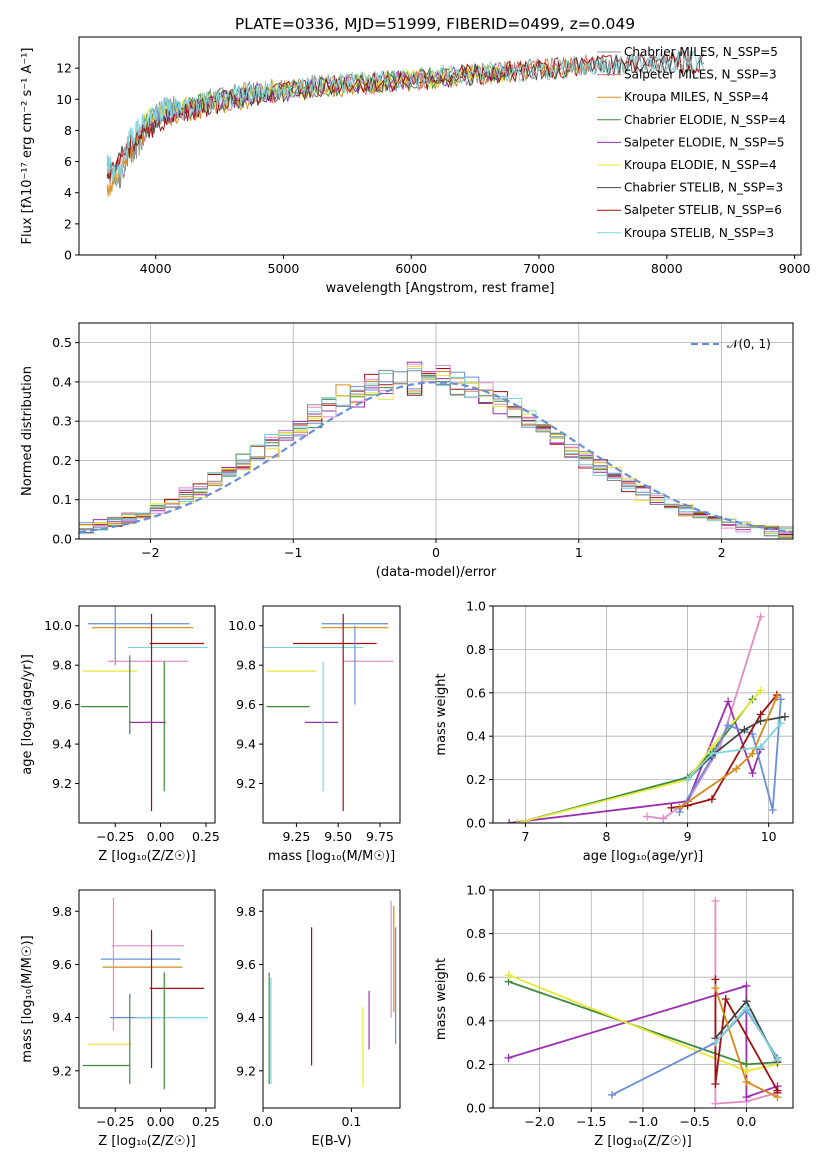  I want to click on x-tick-label: 6000, so click(411, 268).